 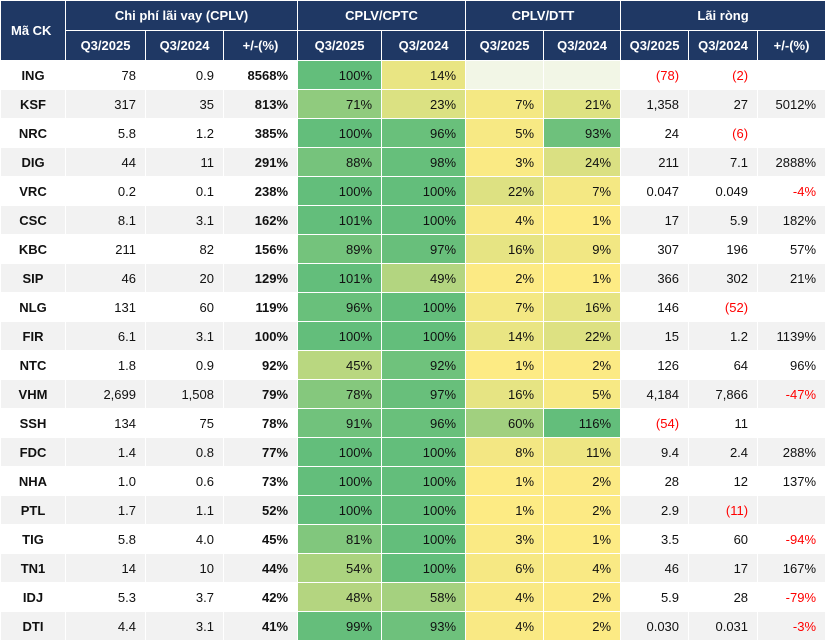 I want to click on cell-cplv-cptc: 91%, so click(x=340, y=423).